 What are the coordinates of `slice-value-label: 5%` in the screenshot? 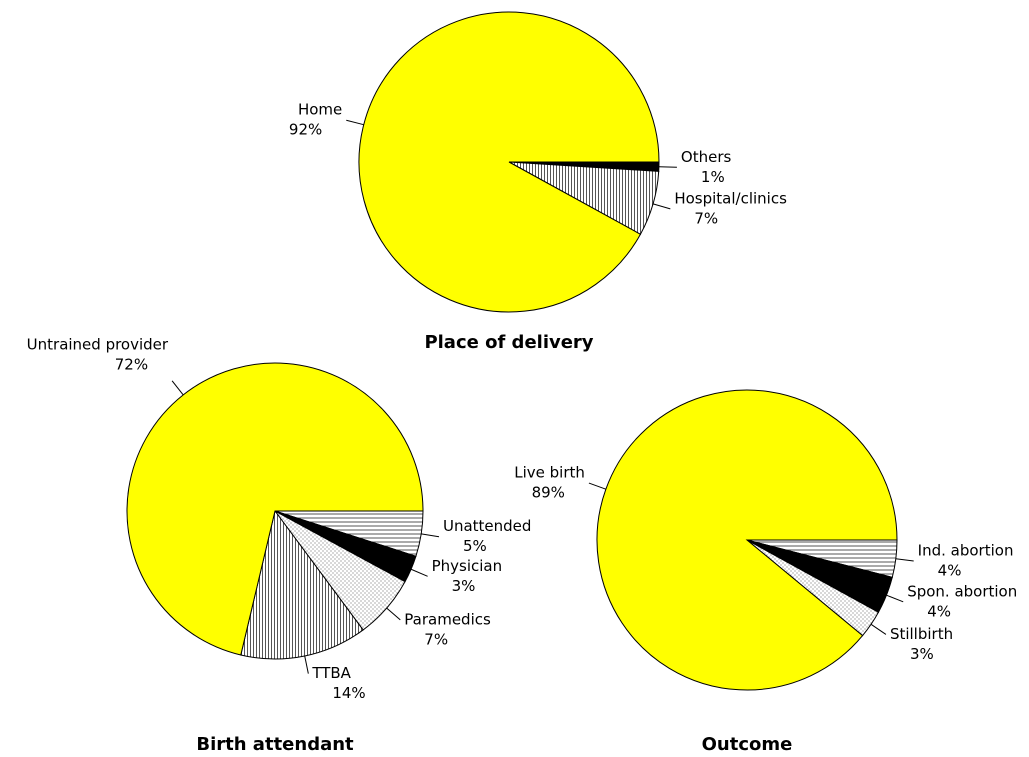 It's located at (475, 546).